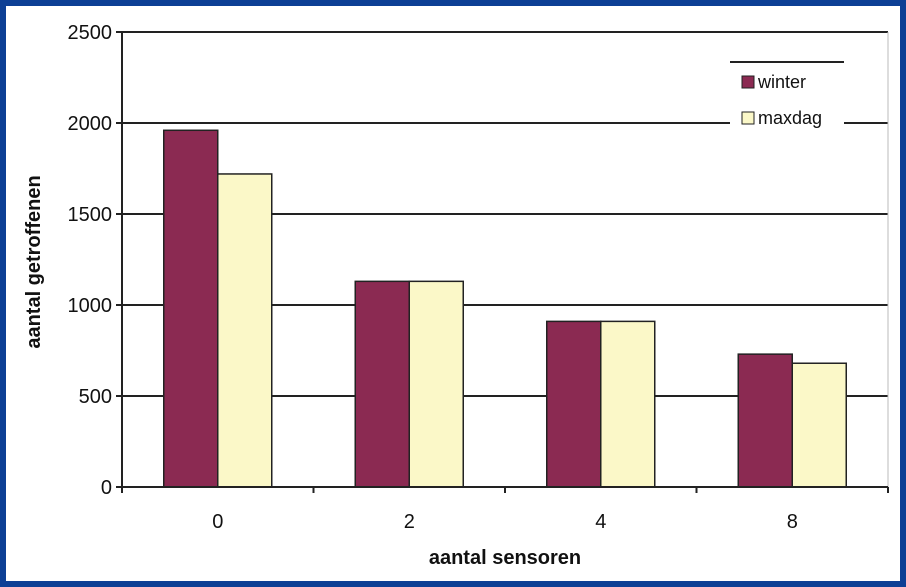 Image resolution: width=906 pixels, height=587 pixels. I want to click on y-tick-label: 1000, so click(90, 306).